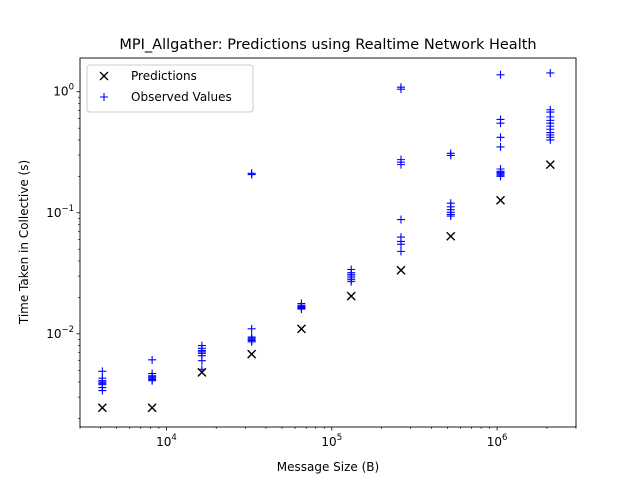  I want to click on x-tick-label: 10⁵, so click(331, 441).